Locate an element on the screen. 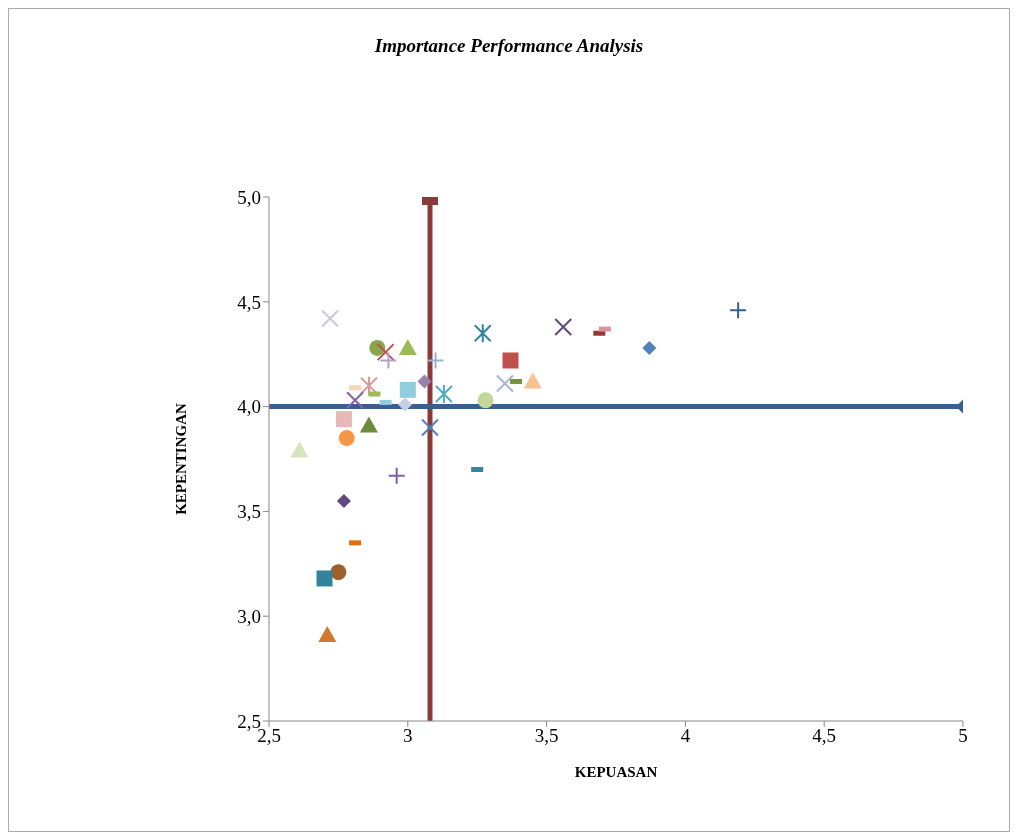 The height and width of the screenshot is (839, 1019). x-tick-label: 5 is located at coordinates (963, 736).